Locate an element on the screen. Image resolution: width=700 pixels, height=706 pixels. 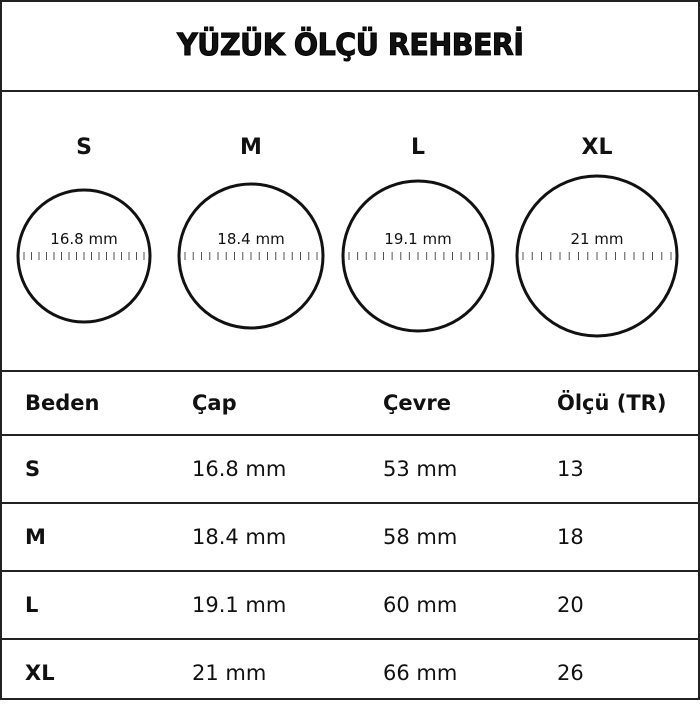
cell-size: L is located at coordinates (32, 605).